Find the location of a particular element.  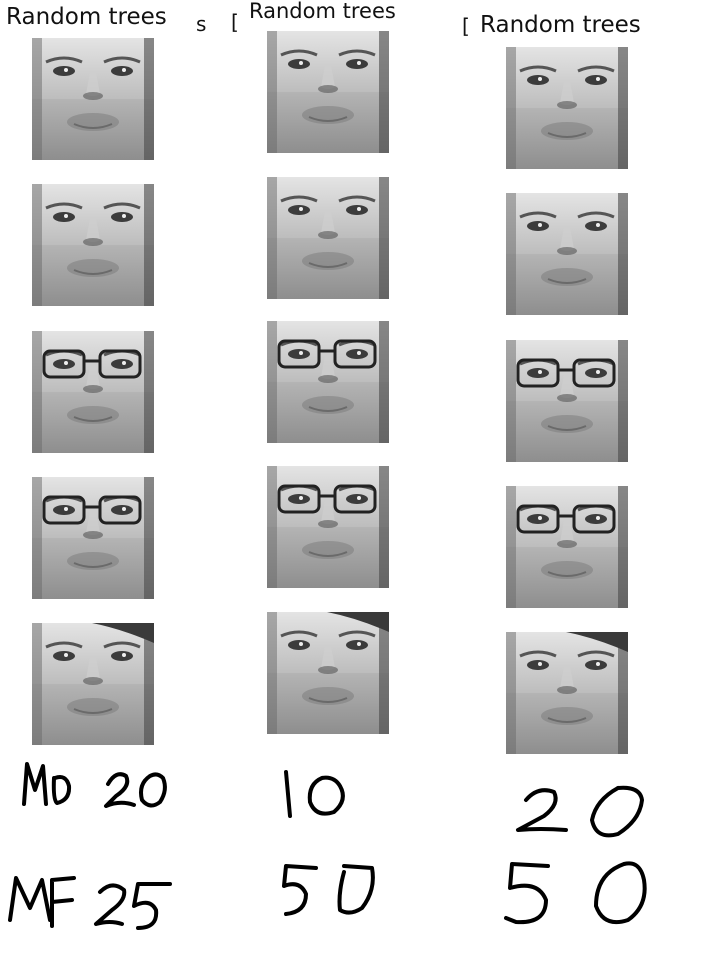

column-title-1: Random trees is located at coordinates (86, 17).